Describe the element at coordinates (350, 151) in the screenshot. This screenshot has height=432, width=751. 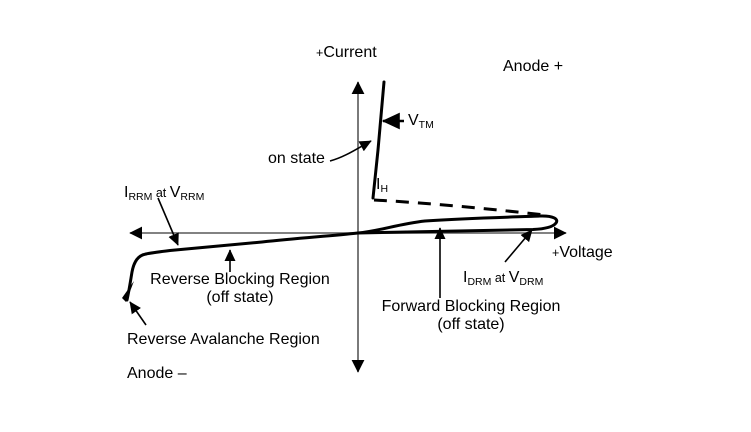
I see `on-state-leader-arrow` at that location.